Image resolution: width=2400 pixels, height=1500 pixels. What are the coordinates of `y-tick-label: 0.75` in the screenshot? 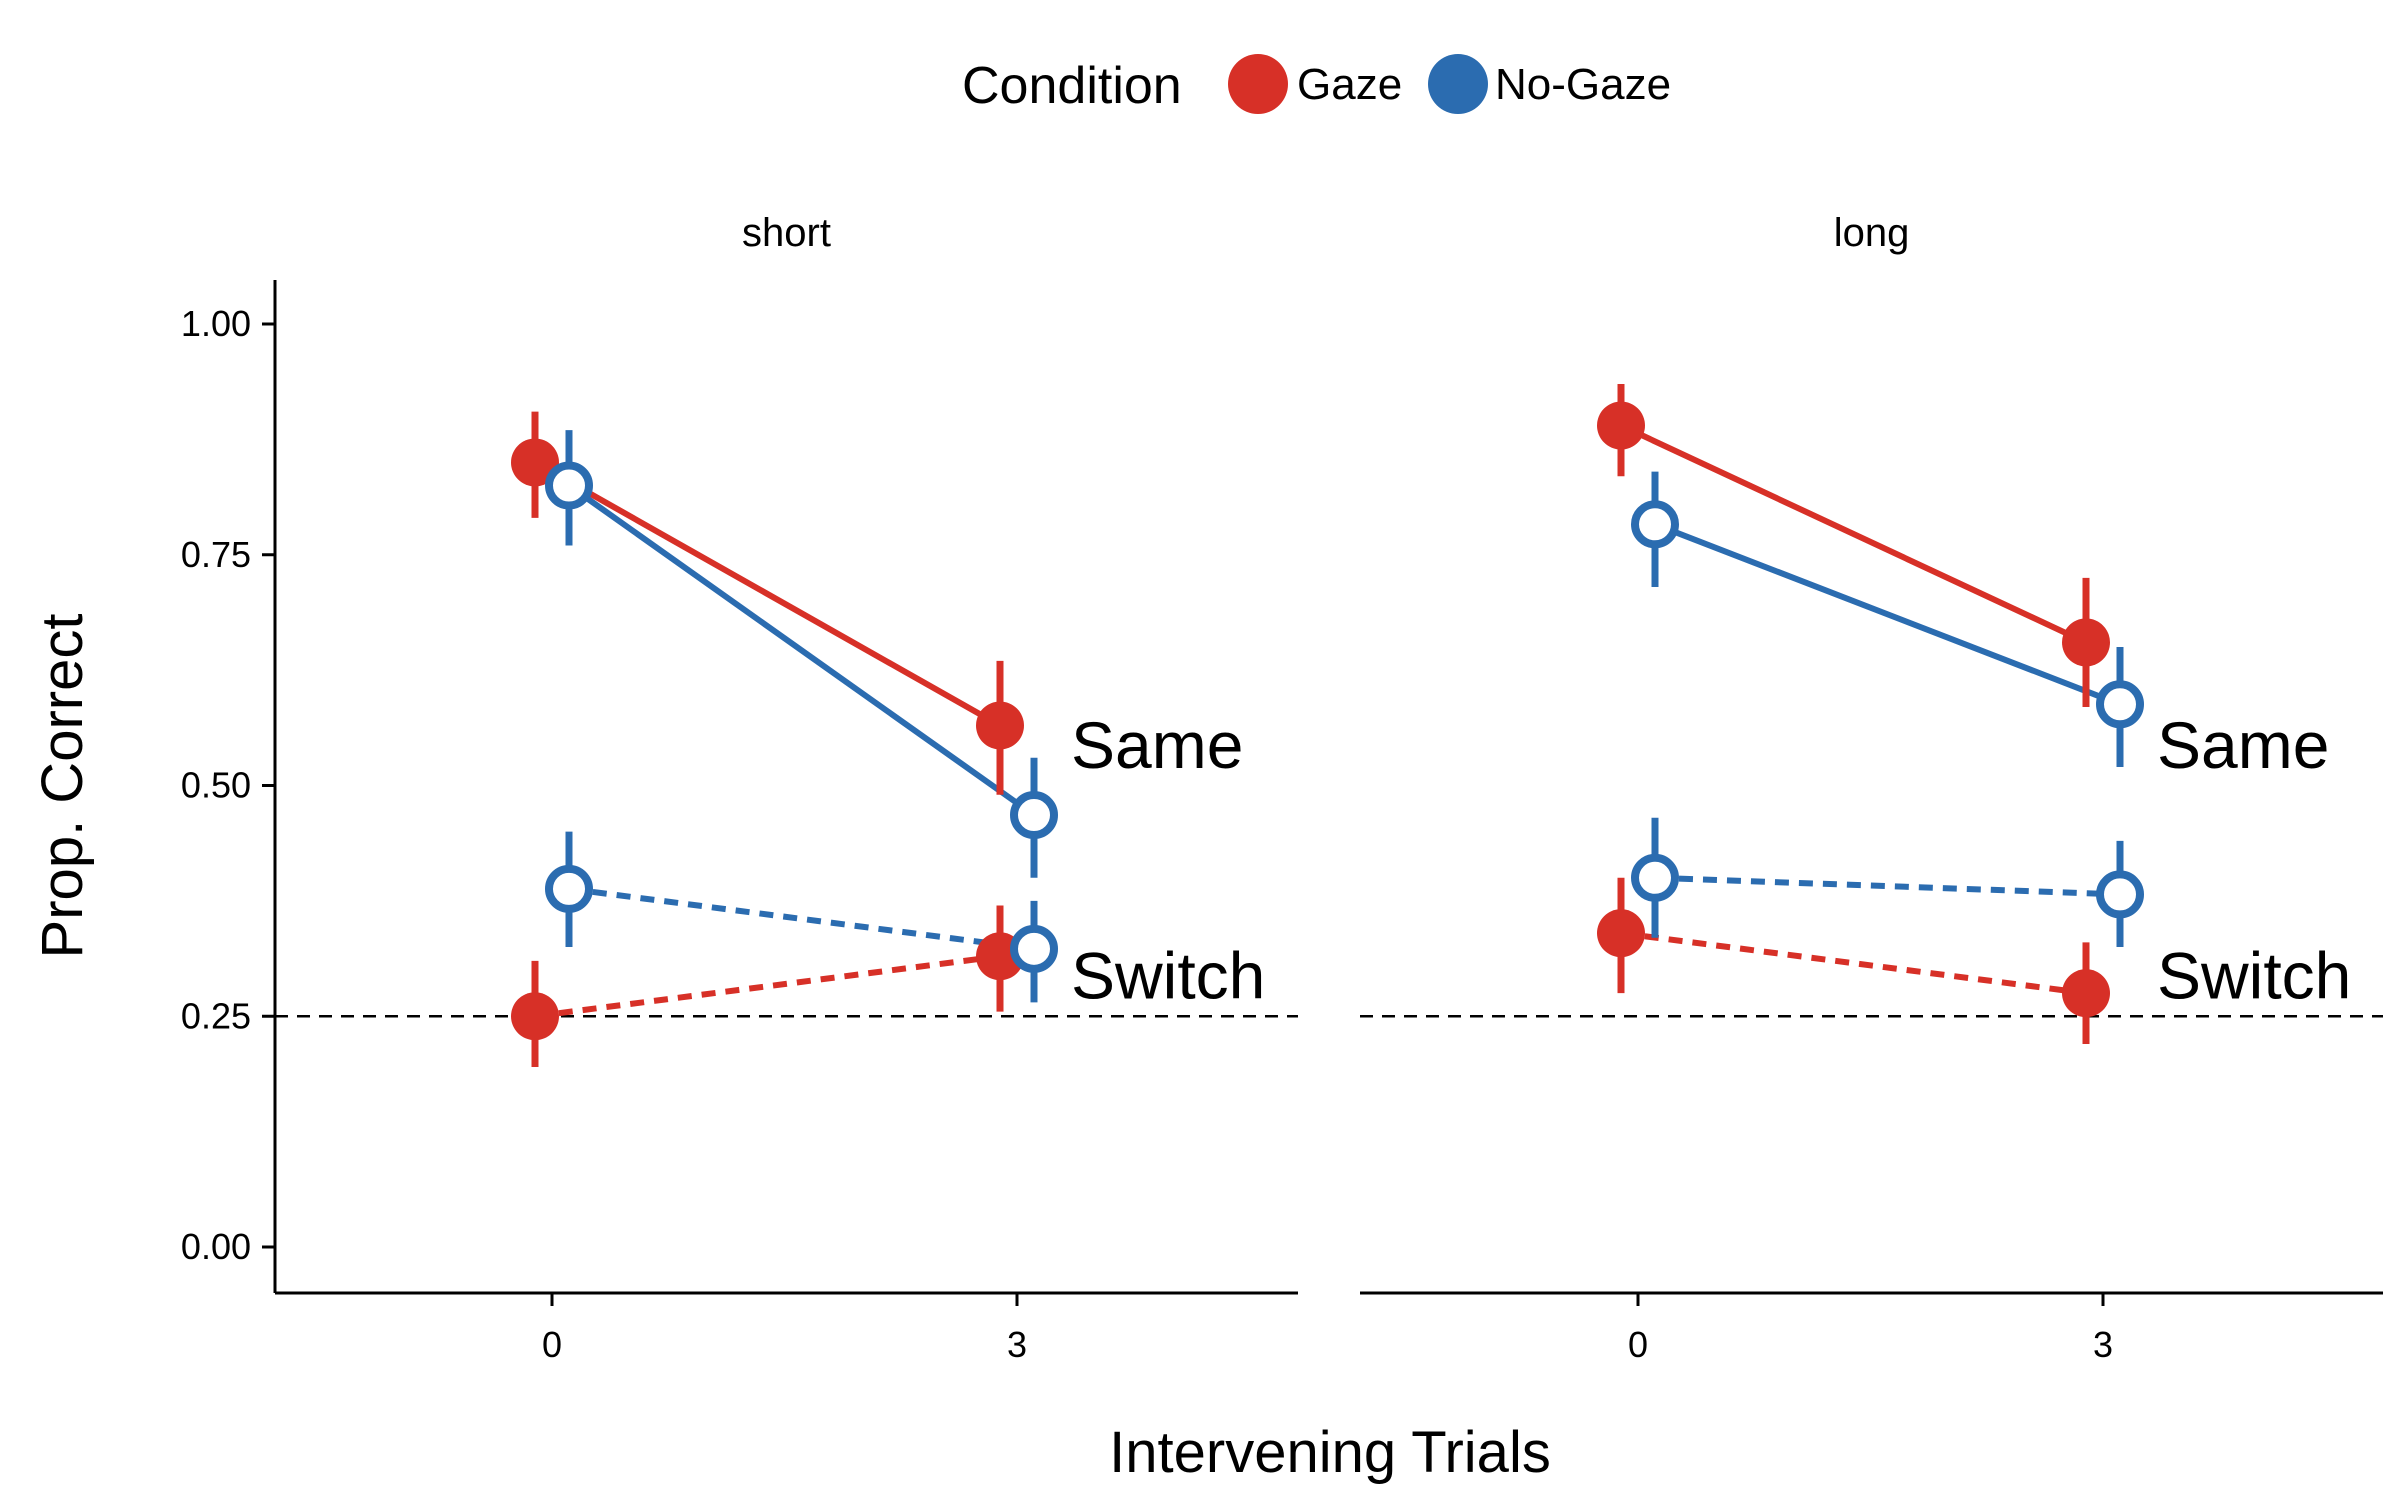 It's located at (216, 554).